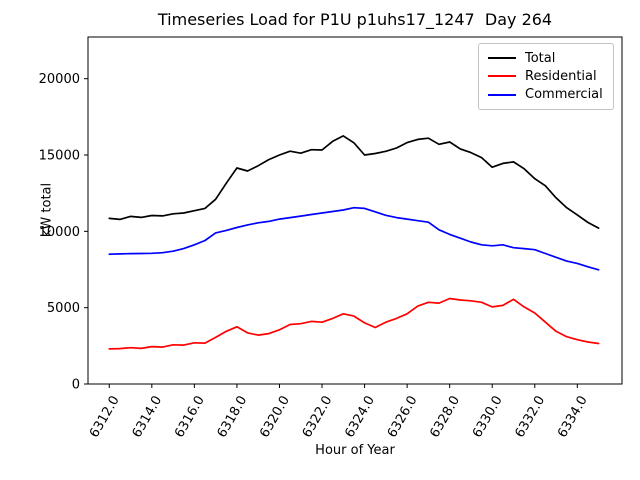 Image resolution: width=640 pixels, height=480 pixels. Describe the element at coordinates (76, 385) in the screenshot. I see `y-tick-label: 0` at that location.